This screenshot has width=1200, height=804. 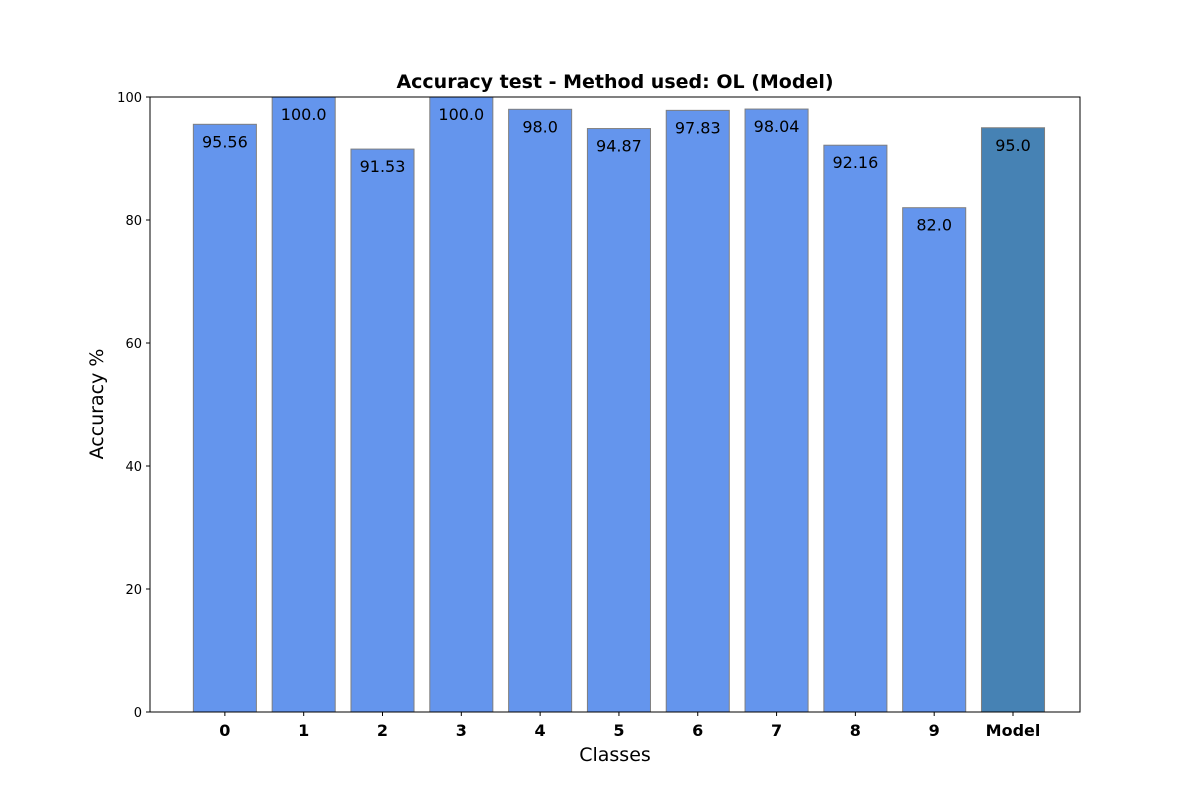 I want to click on x-tick-label: 6, so click(x=697, y=730).